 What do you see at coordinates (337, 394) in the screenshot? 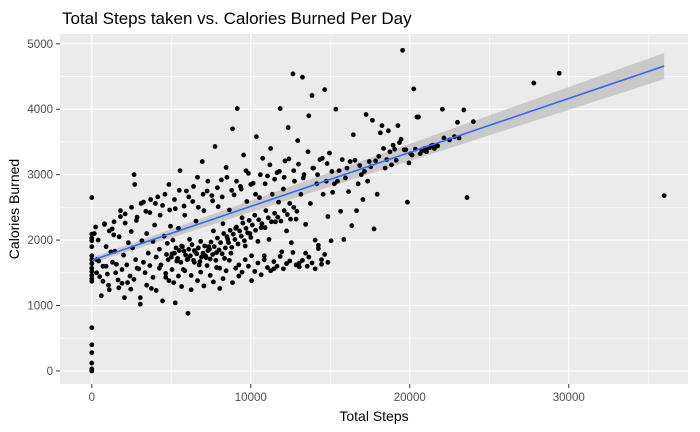
I see `x-axis-ticks: 0 10000 20000 30000` at bounding box center [337, 394].